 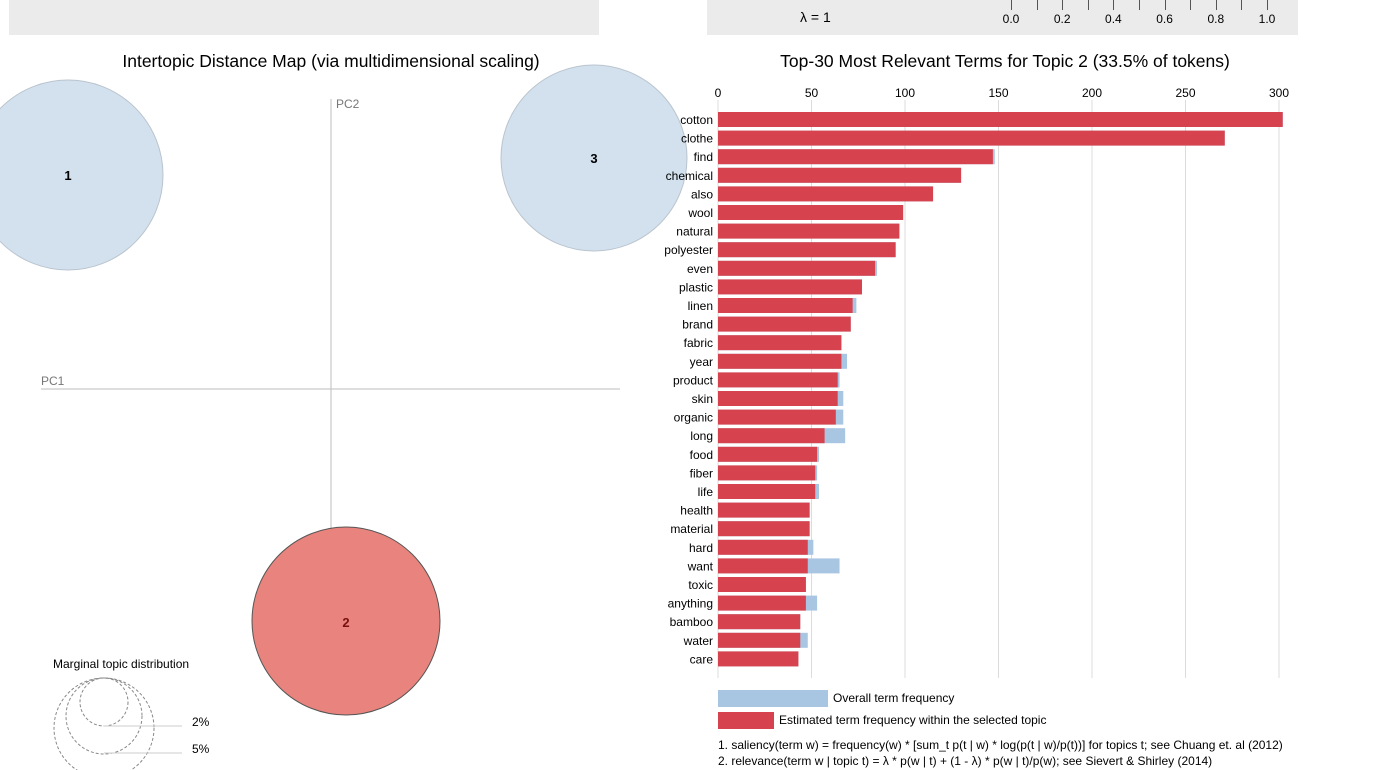 I want to click on term-row: want, so click(x=763, y=566).